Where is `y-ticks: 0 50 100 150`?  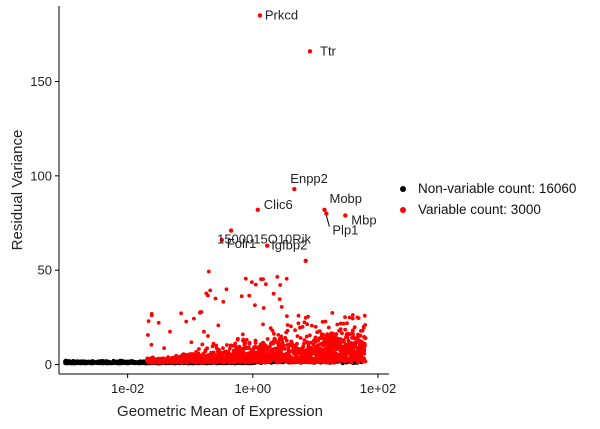 y-ticks: 0 50 100 150 is located at coordinates (44, 223).